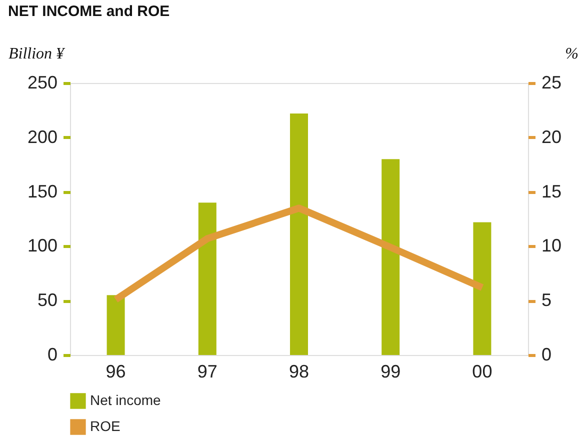  Describe the element at coordinates (552, 136) in the screenshot. I see `y2-tick-label: 20` at that location.